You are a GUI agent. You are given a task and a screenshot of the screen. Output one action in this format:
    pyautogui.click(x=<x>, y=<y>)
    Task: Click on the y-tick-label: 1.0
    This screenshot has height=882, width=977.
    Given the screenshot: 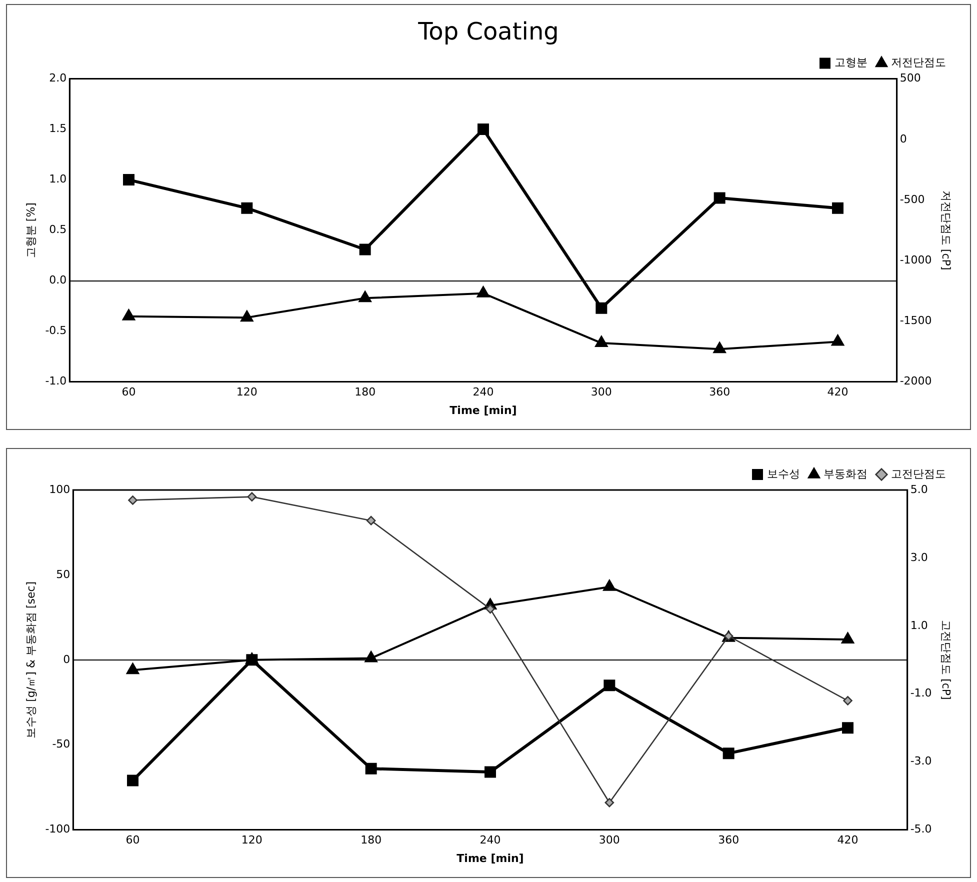 What is the action you would take?
    pyautogui.click(x=58, y=179)
    